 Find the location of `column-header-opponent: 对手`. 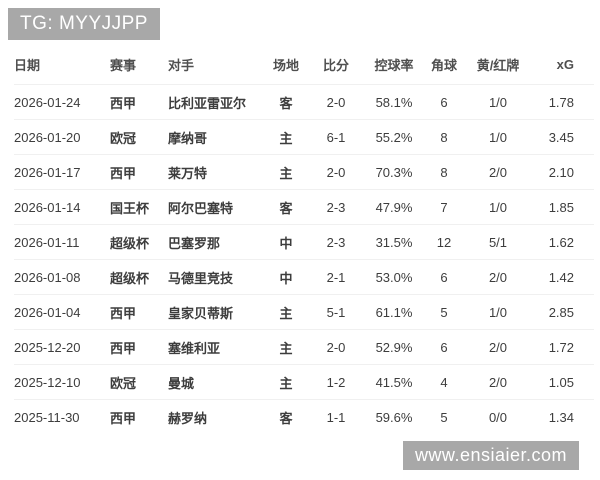

column-header-opponent: 对手 is located at coordinates (181, 65).